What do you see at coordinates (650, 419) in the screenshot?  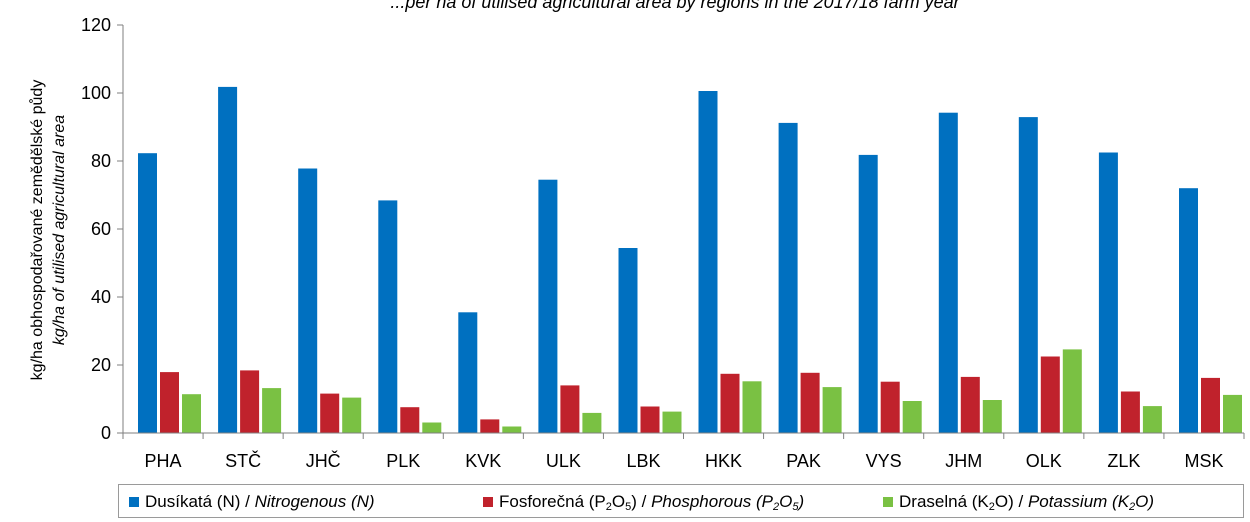 I see `bar-phosphorous-lbk` at bounding box center [650, 419].